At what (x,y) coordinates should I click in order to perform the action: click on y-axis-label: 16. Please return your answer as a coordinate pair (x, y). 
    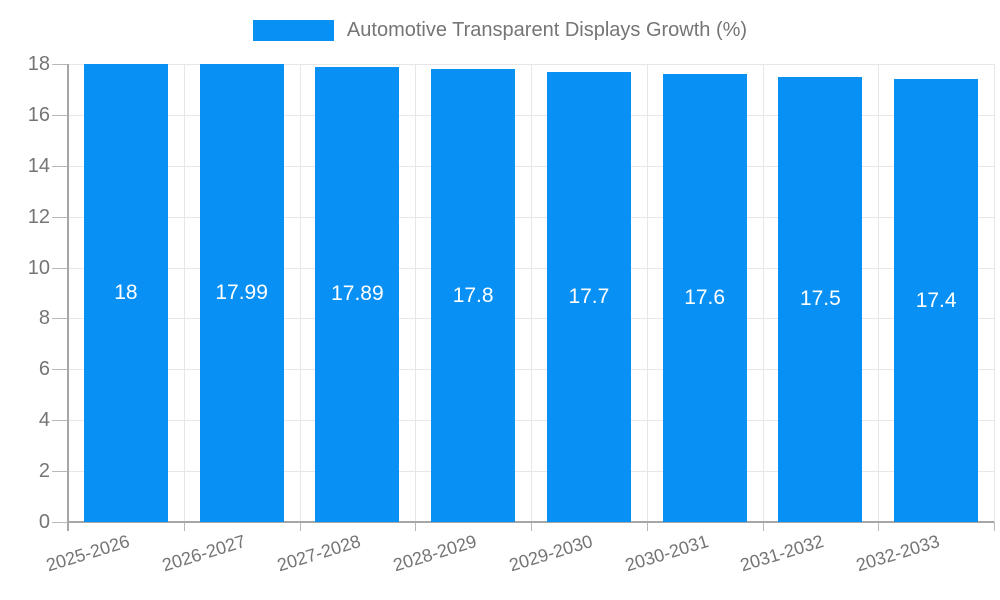
    Looking at the image, I should click on (38, 114).